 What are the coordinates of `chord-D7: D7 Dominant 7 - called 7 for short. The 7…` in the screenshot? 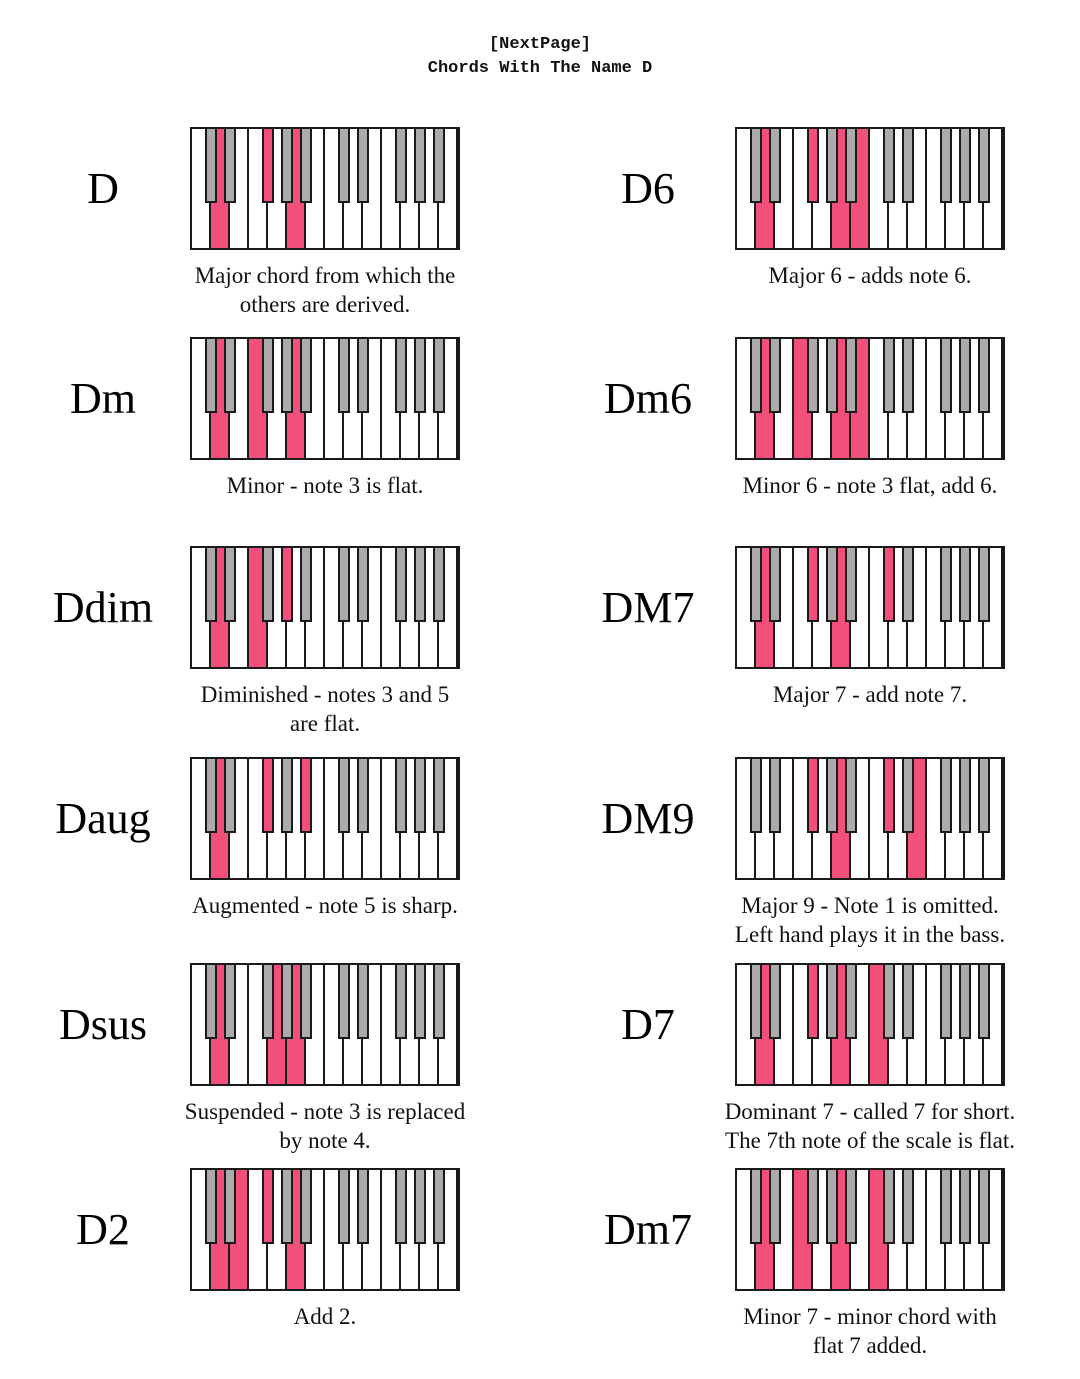 It's located at (826, 1065).